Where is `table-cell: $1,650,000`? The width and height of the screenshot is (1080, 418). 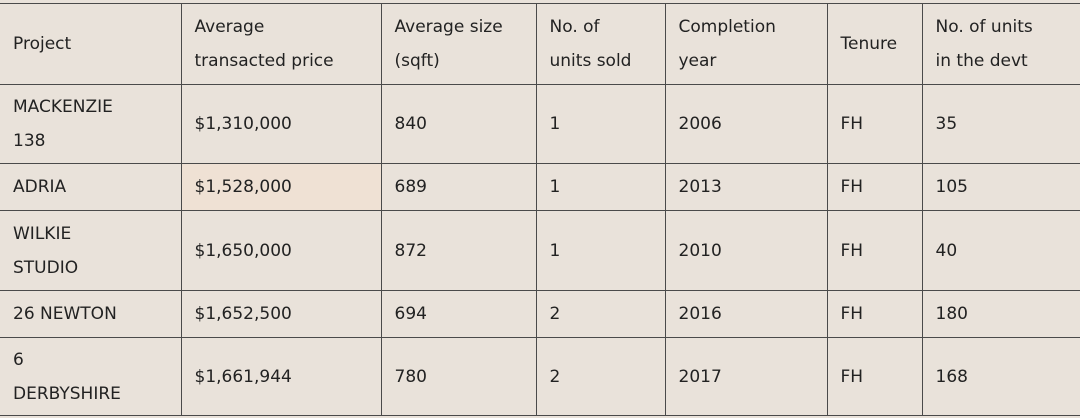
table-cell: $1,650,000 is located at coordinates (281, 251).